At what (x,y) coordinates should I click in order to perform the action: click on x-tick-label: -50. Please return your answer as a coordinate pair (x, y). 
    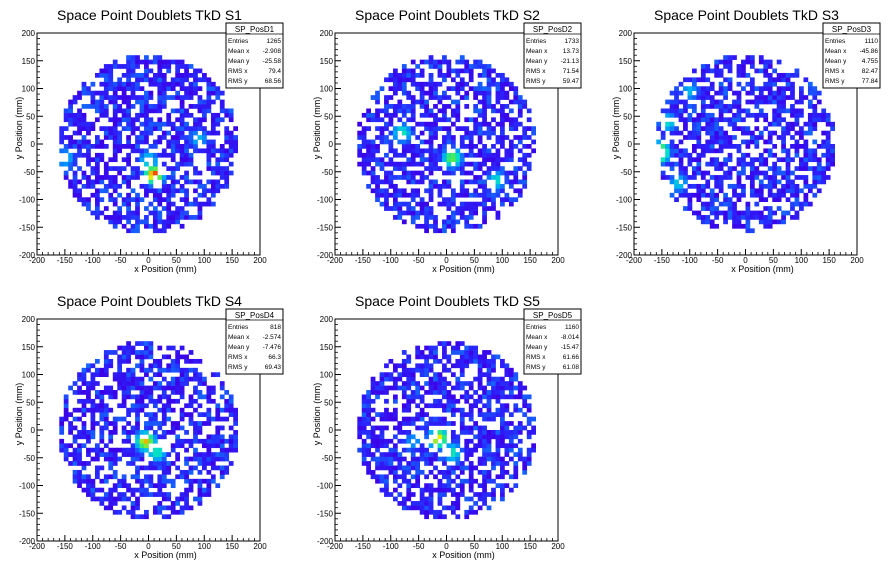
    Looking at the image, I should click on (419, 546).